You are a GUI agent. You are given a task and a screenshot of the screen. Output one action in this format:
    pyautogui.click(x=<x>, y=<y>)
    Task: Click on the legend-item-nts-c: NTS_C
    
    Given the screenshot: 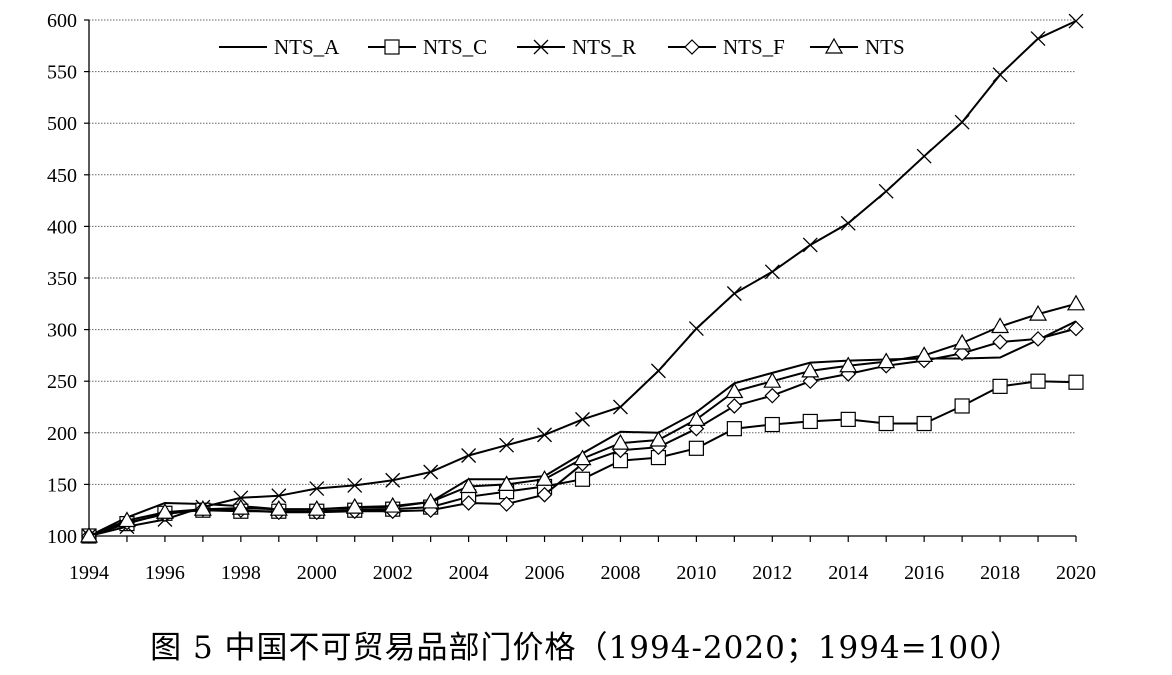 What is the action you would take?
    pyautogui.click(x=427, y=47)
    